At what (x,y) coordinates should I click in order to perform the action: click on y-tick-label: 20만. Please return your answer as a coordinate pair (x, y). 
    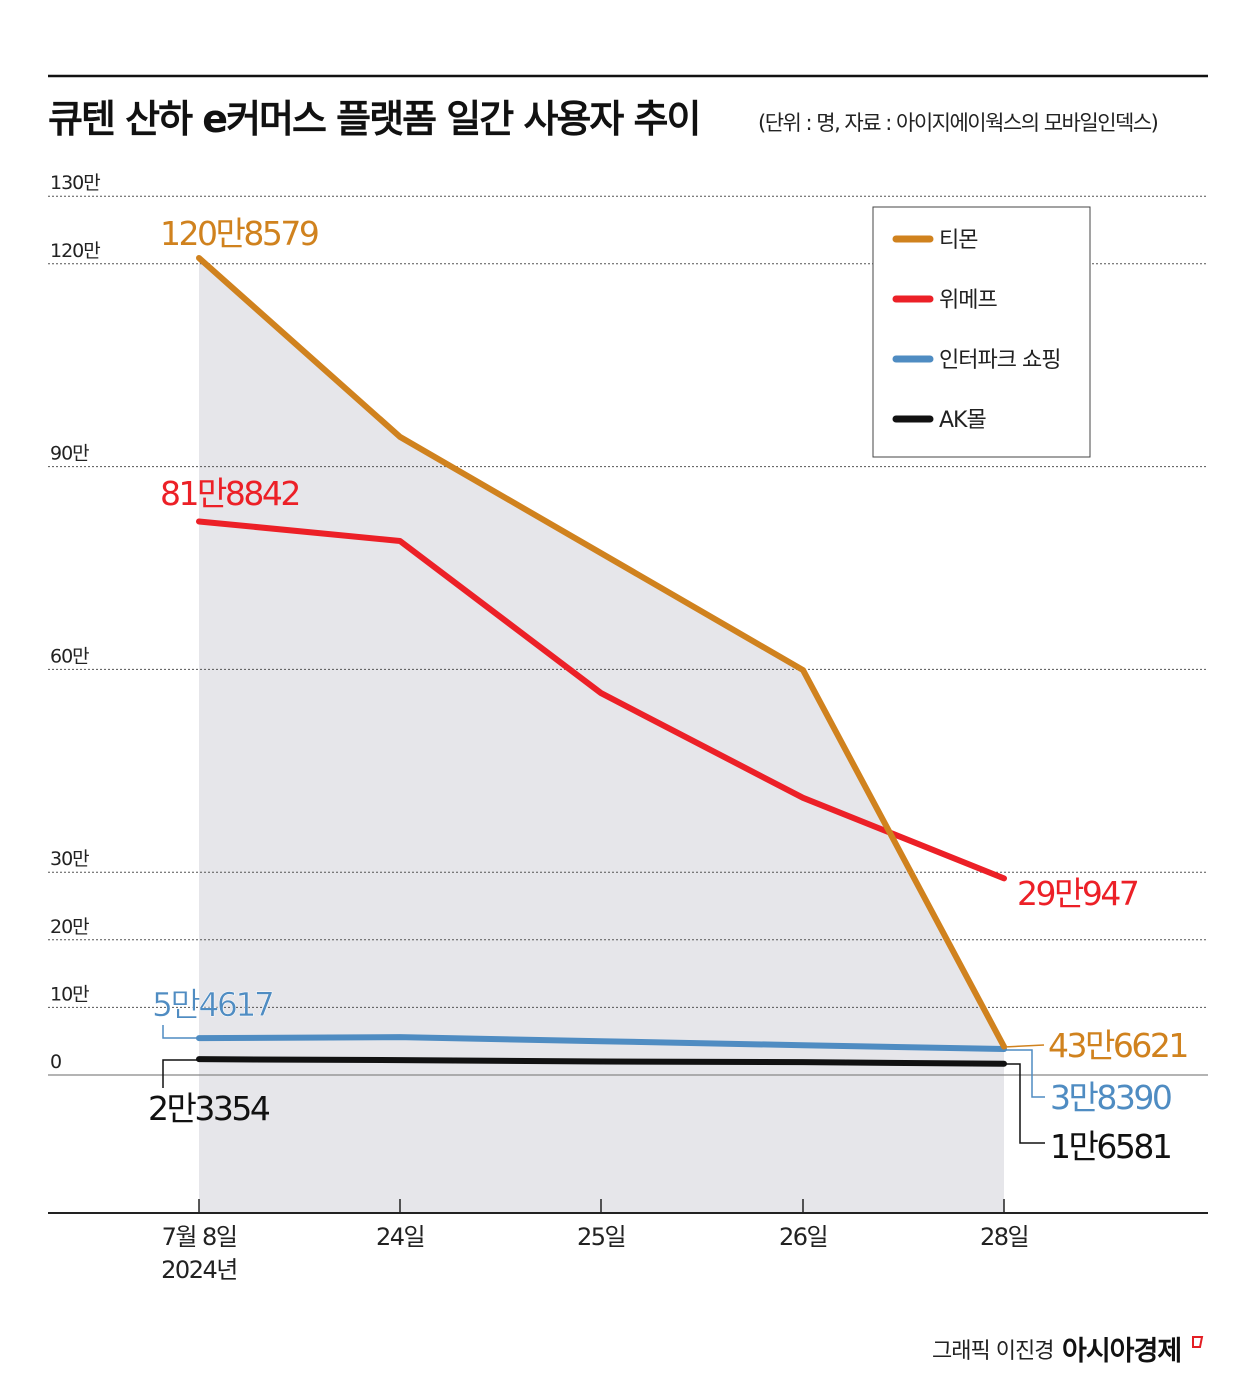
    Looking at the image, I should click on (69, 927).